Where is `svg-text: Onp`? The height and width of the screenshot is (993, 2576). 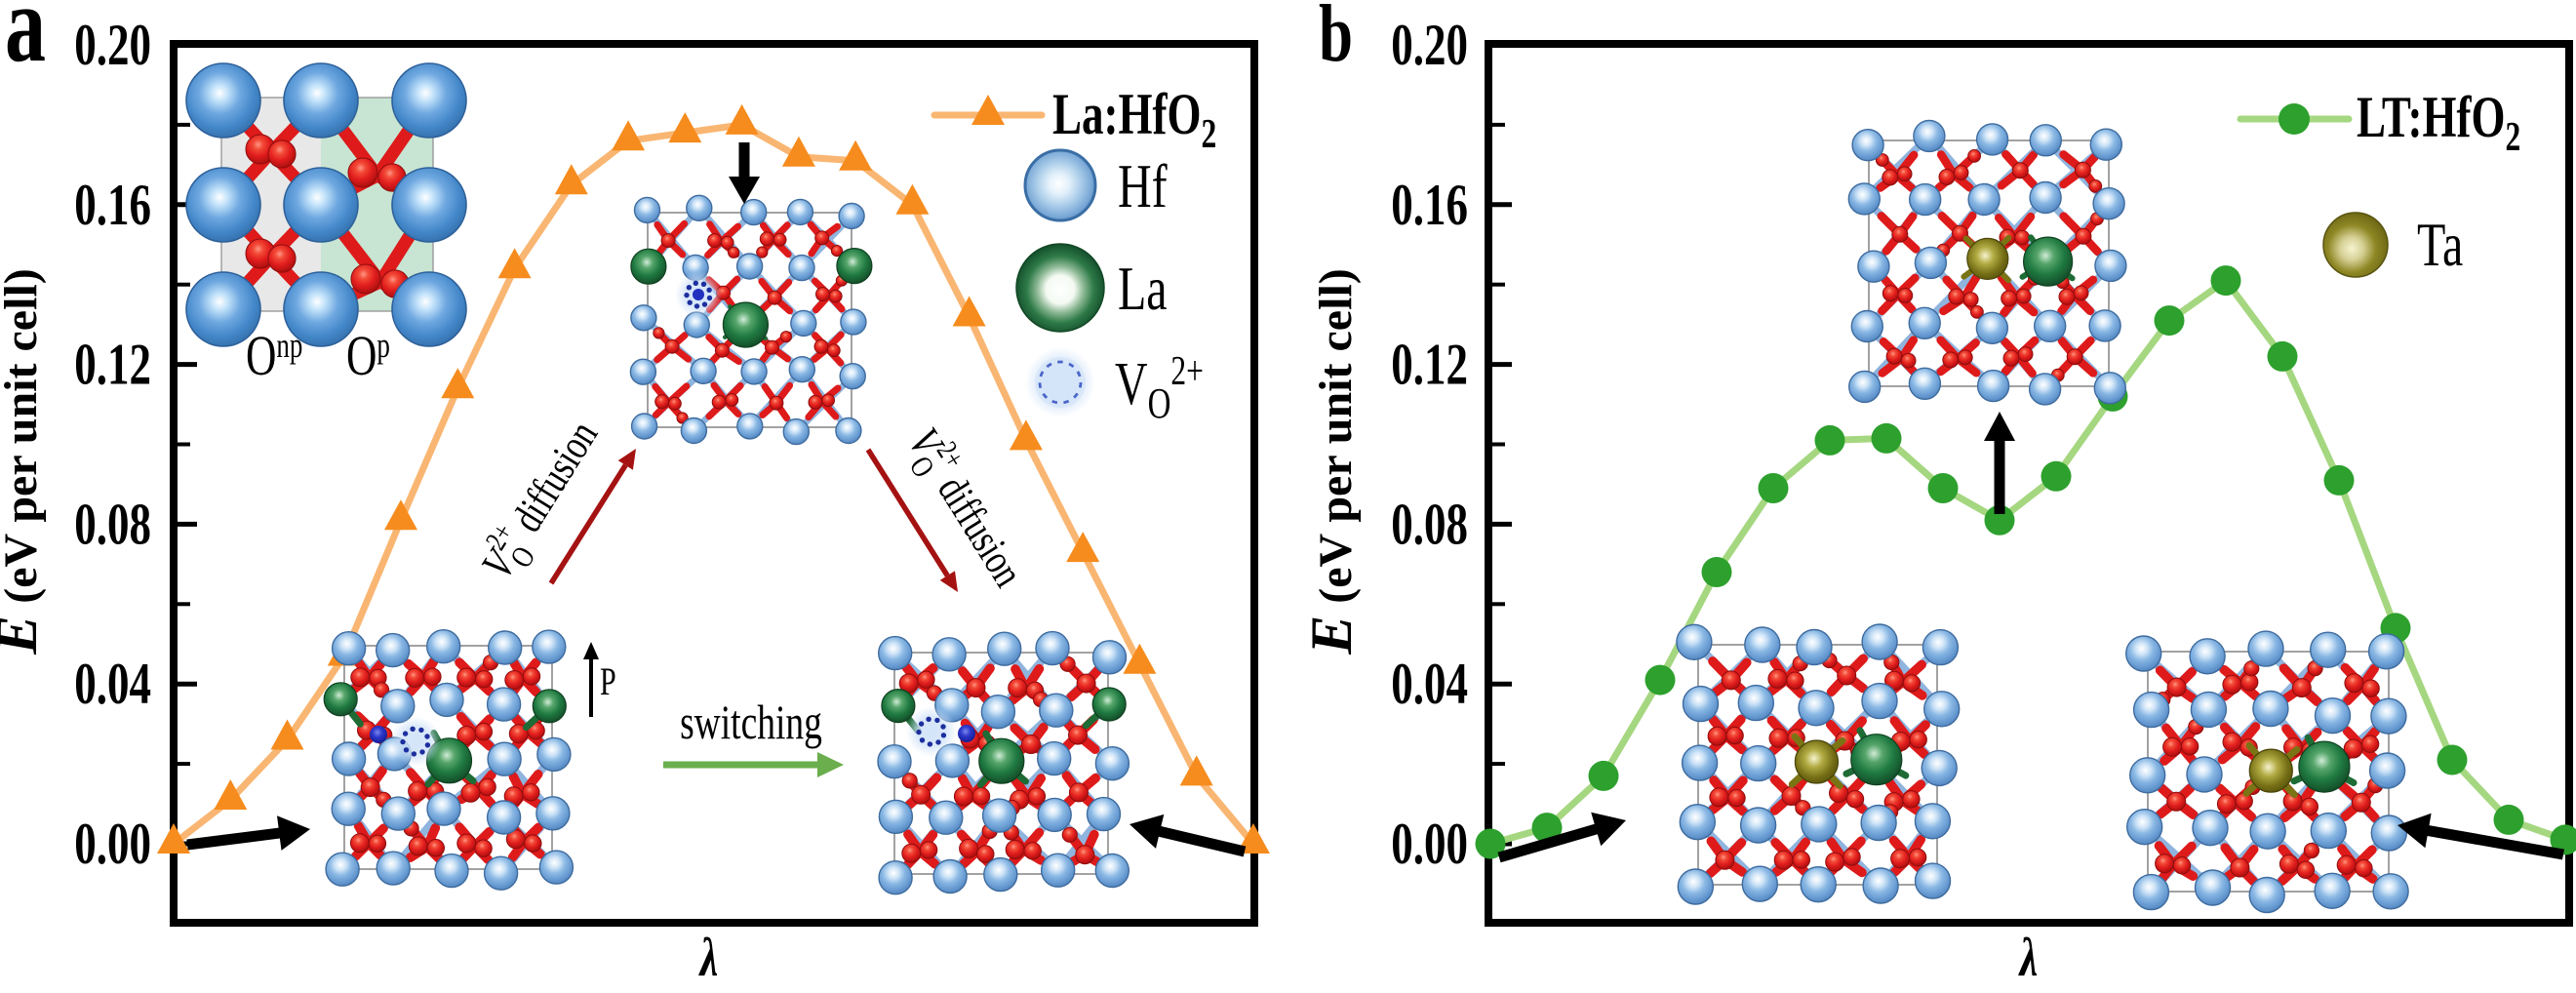
svg-text: Onp is located at coordinates (274, 356).